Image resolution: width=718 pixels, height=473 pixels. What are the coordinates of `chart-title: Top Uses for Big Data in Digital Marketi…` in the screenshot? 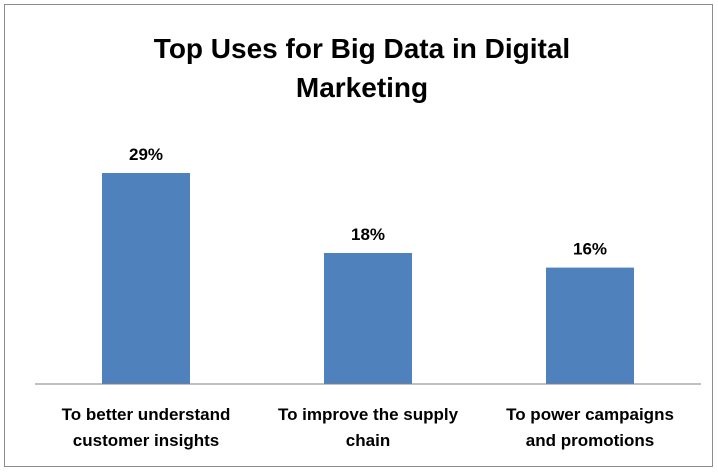 It's located at (362, 68).